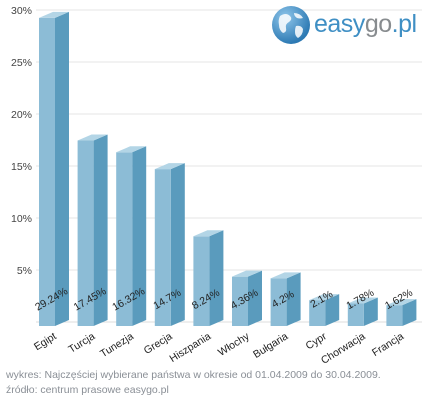 Image resolution: width=425 pixels, height=400 pixels. What do you see at coordinates (378, 24) in the screenshot?
I see `logo-text-go: go` at bounding box center [378, 24].